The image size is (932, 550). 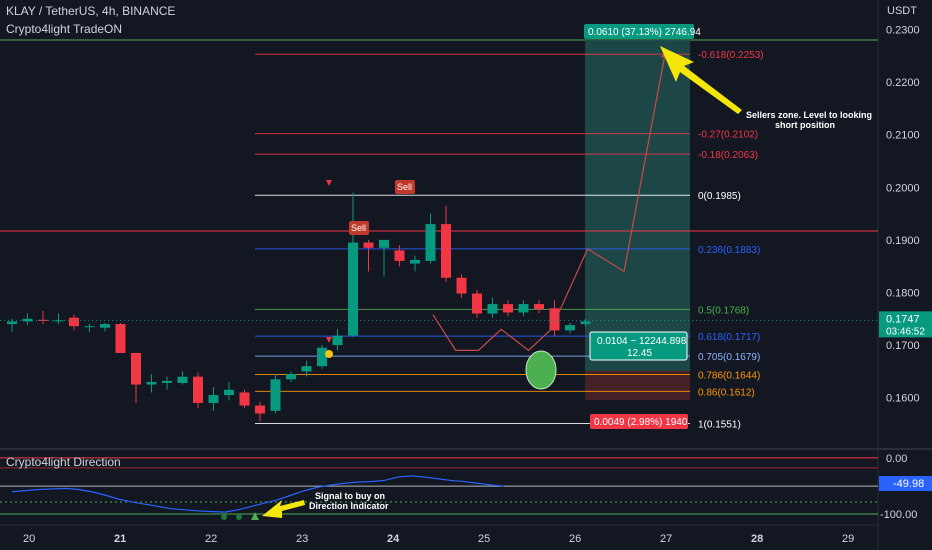 I want to click on price-unit: USDT, so click(x=902, y=11).